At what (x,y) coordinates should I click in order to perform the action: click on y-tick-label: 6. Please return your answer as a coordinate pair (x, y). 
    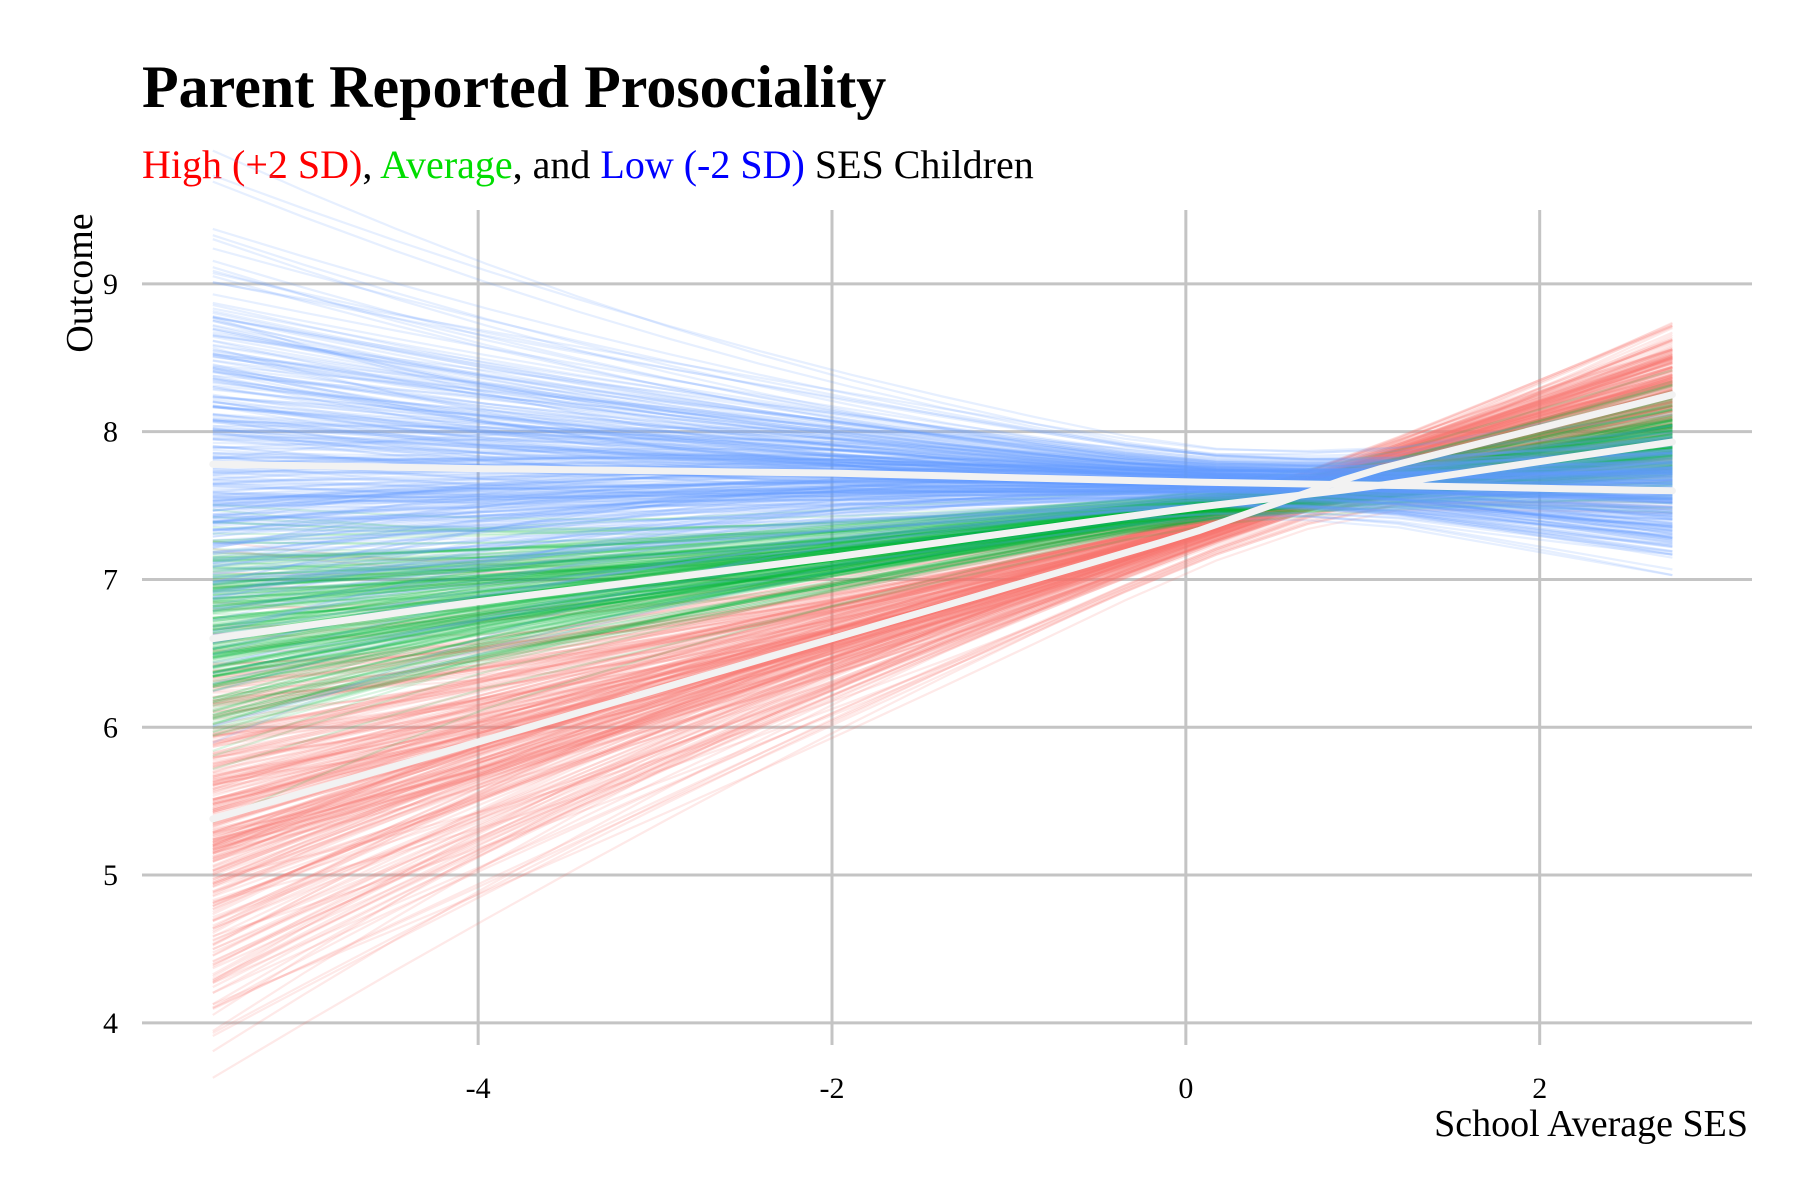
    Looking at the image, I should click on (110, 727).